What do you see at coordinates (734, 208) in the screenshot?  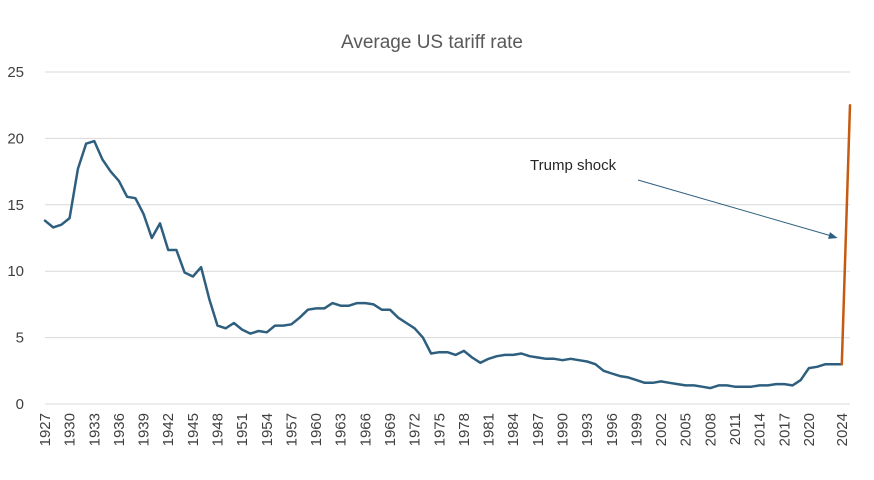 I see `annotation-arrow-line` at bounding box center [734, 208].